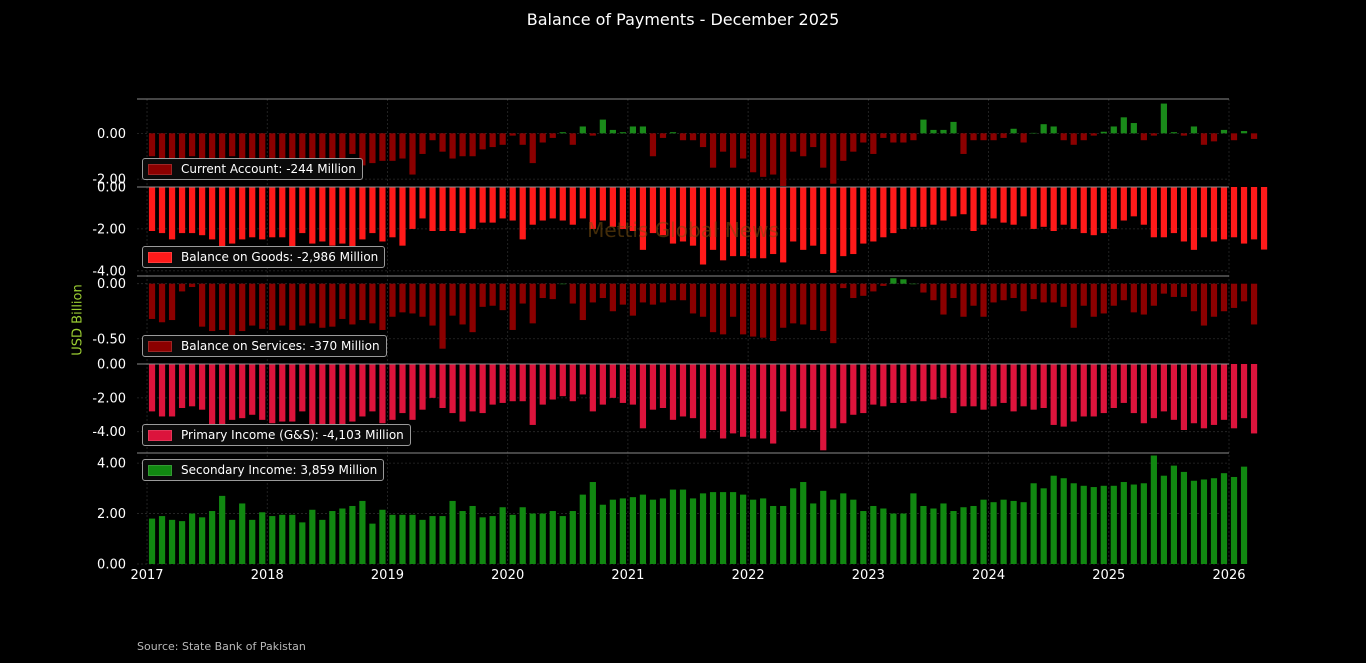 This screenshot has height=663, width=1366. Describe the element at coordinates (160, 435) in the screenshot. I see `legend-swatch-primary-income` at that location.